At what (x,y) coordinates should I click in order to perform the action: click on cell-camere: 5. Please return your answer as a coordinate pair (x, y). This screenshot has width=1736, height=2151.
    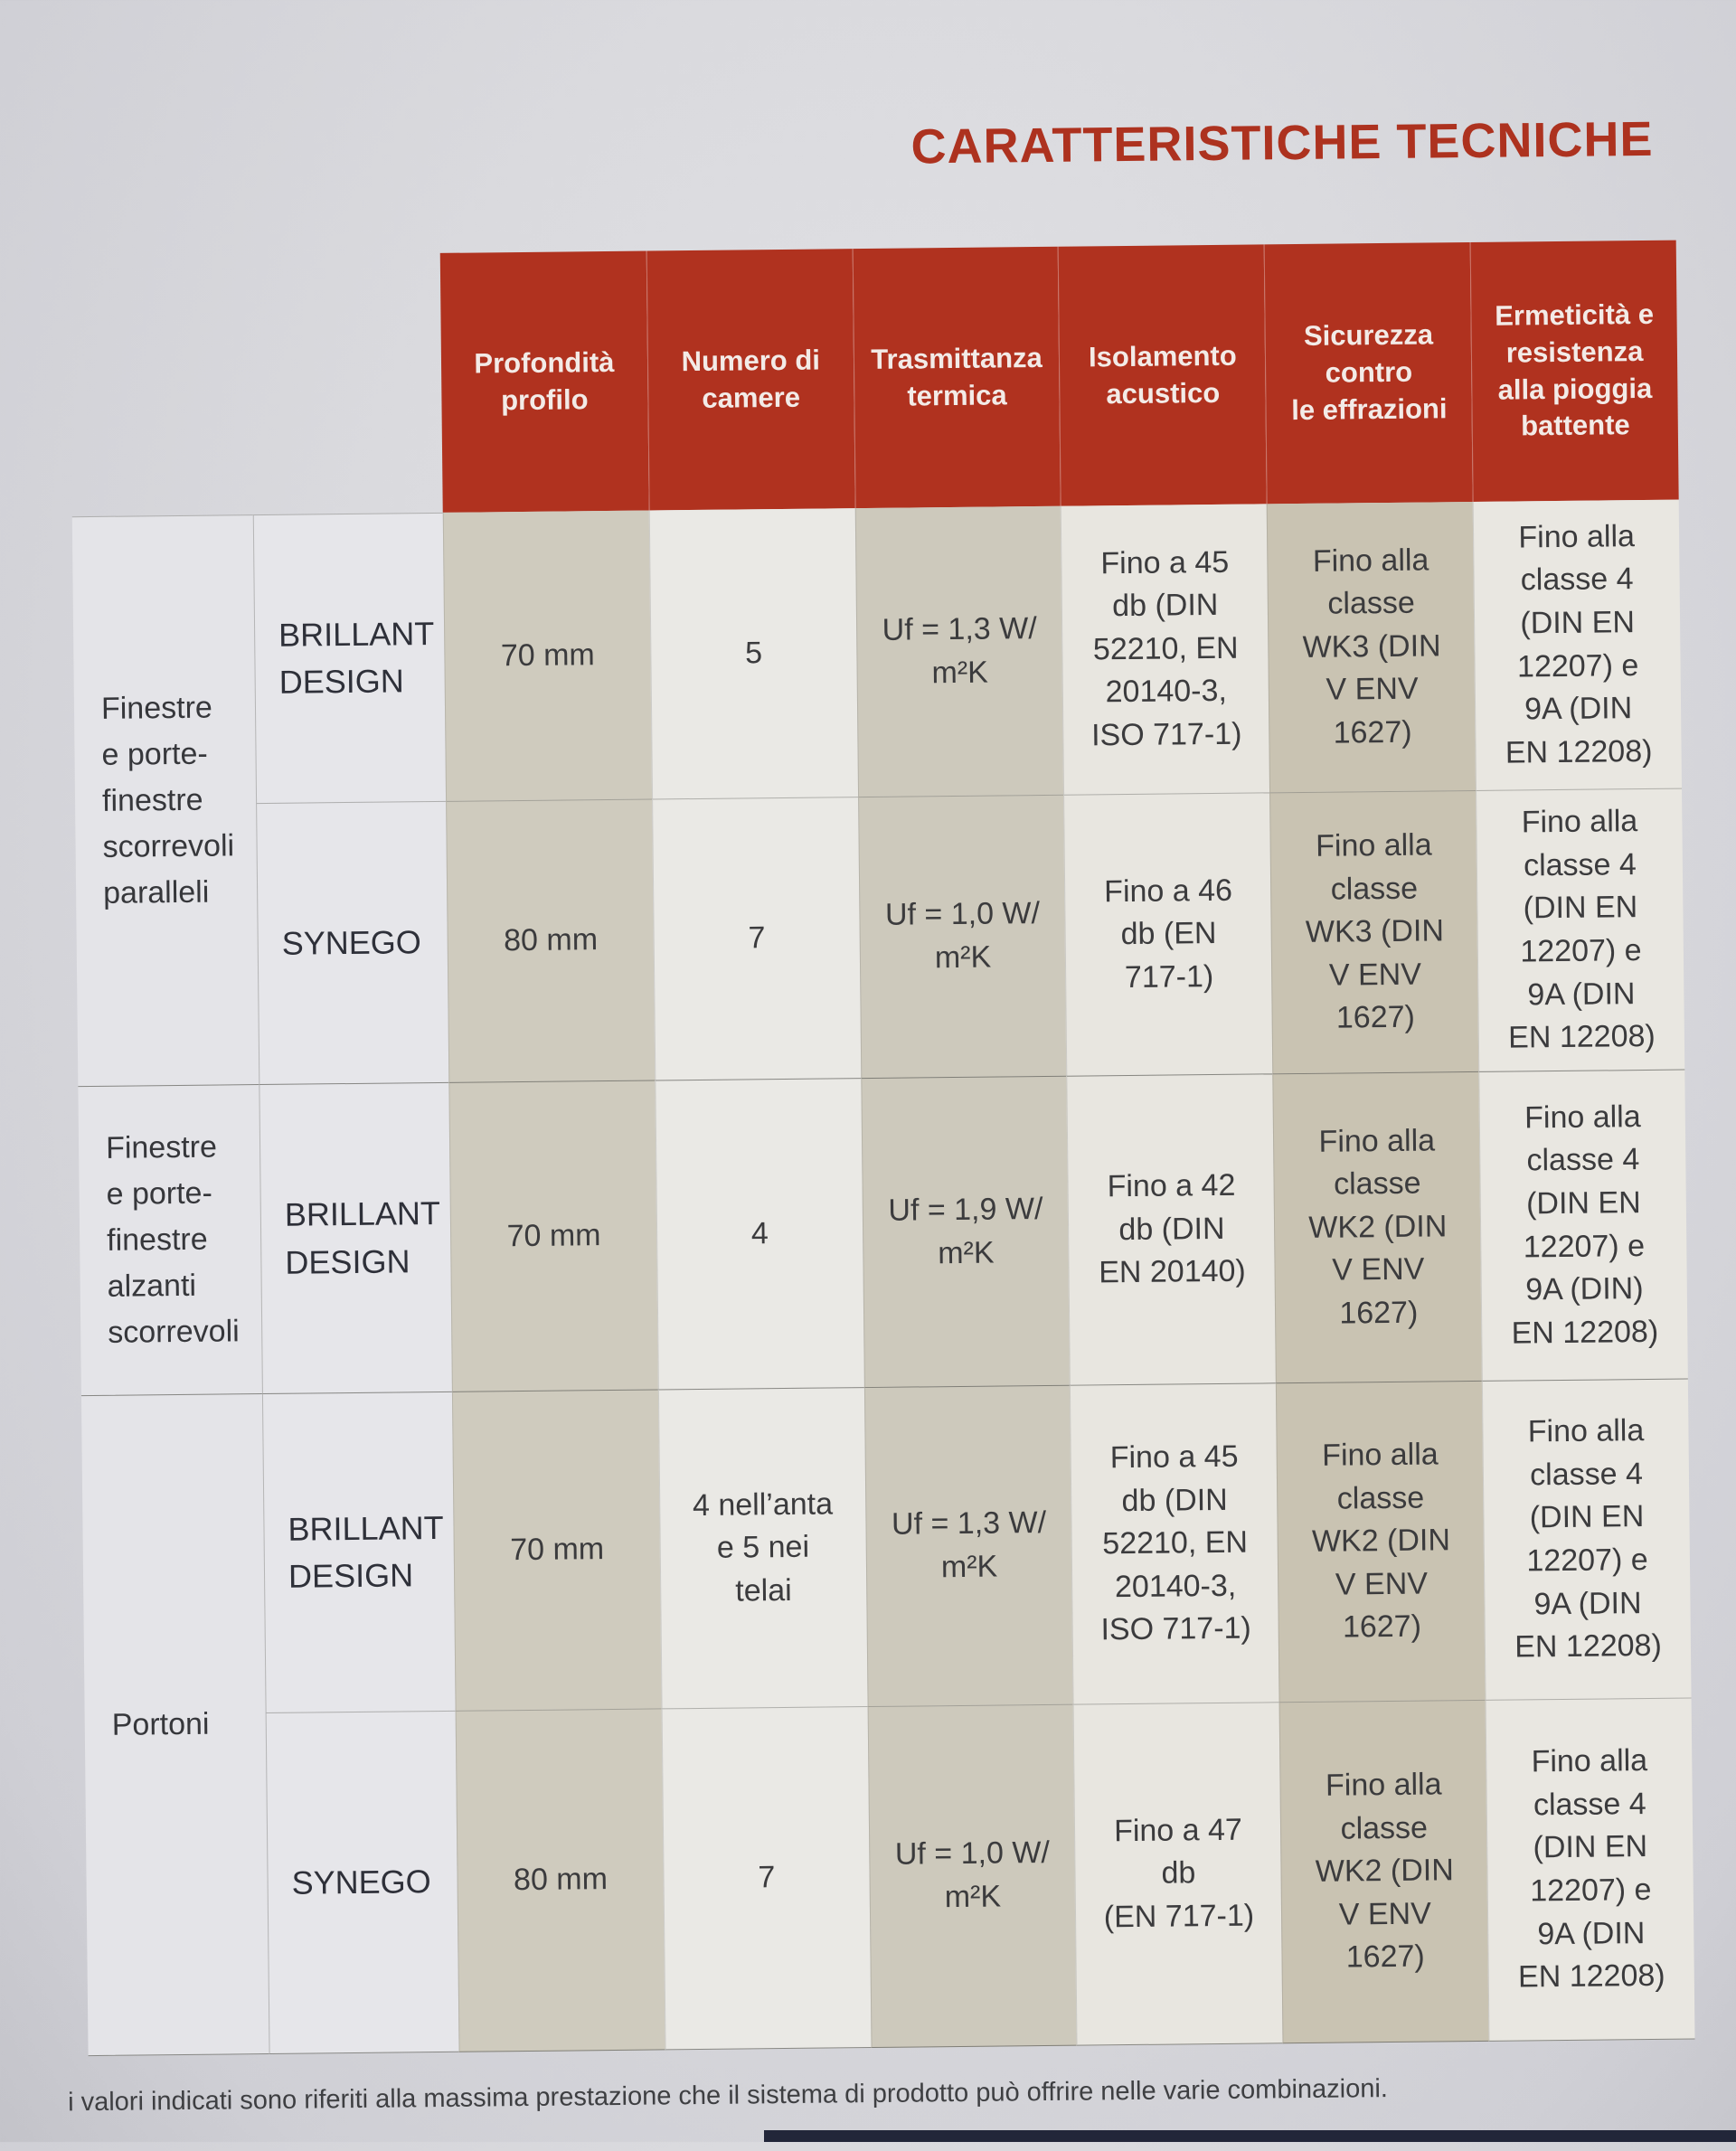
    Looking at the image, I should click on (753, 653).